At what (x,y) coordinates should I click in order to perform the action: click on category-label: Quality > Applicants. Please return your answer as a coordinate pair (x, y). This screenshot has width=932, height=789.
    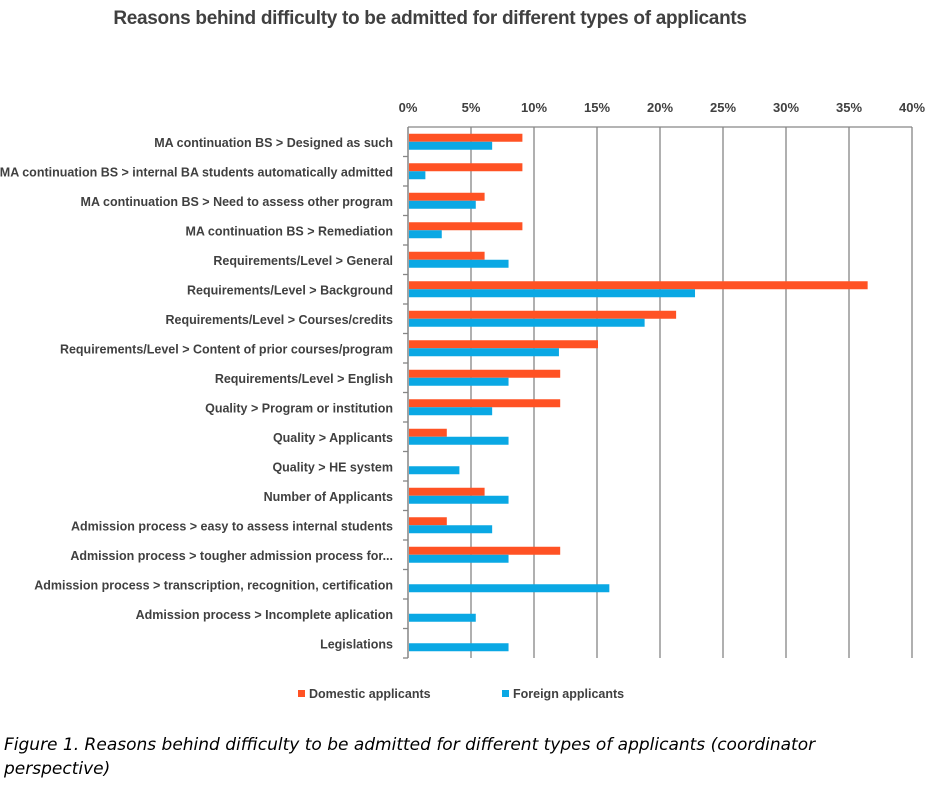
    Looking at the image, I should click on (333, 438).